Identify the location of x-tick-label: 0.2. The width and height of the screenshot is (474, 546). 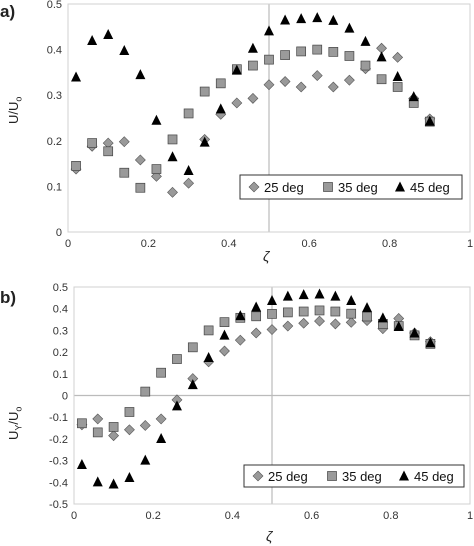
(148, 244).